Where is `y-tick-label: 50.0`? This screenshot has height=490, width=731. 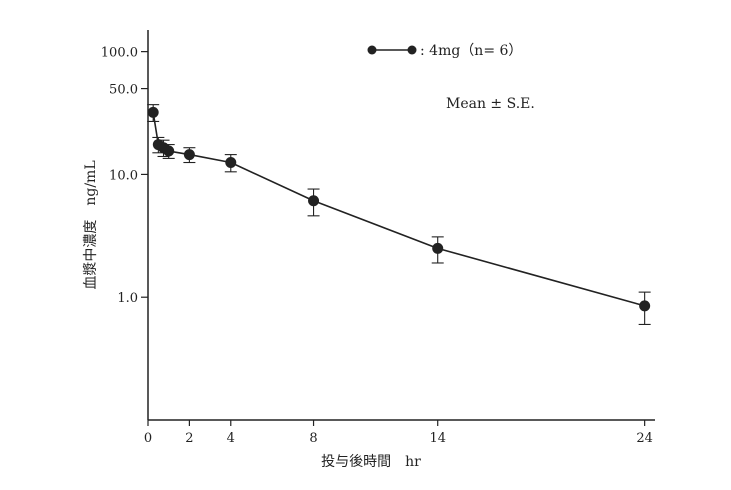
y-tick-label: 50.0 is located at coordinates (123, 90).